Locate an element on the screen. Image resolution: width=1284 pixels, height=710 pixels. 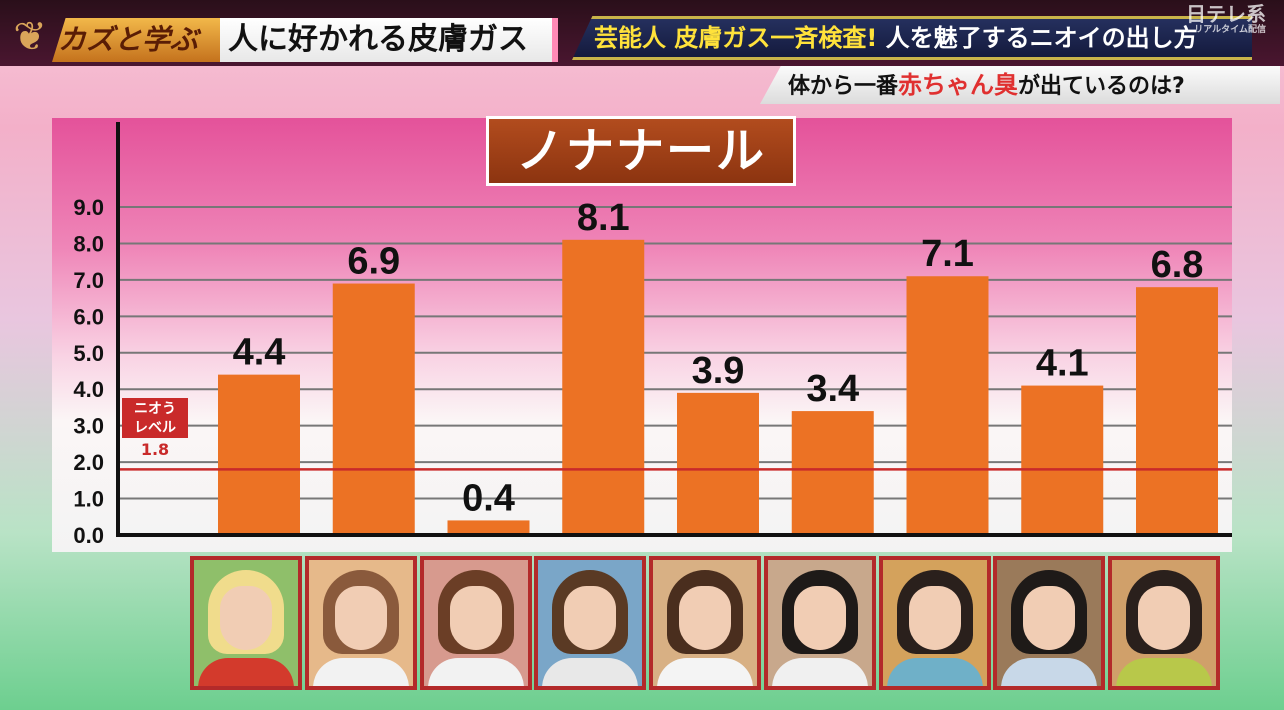
y-tick-label: 1.0 is located at coordinates (88, 499).